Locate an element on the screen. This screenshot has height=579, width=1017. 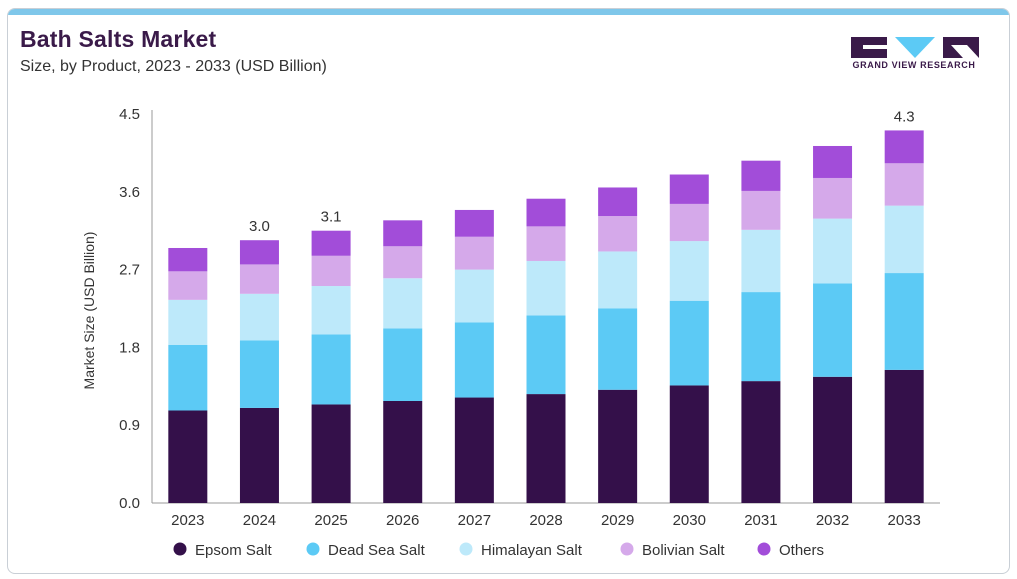
legend-marker-bolivian-salt is located at coordinates (627, 549).